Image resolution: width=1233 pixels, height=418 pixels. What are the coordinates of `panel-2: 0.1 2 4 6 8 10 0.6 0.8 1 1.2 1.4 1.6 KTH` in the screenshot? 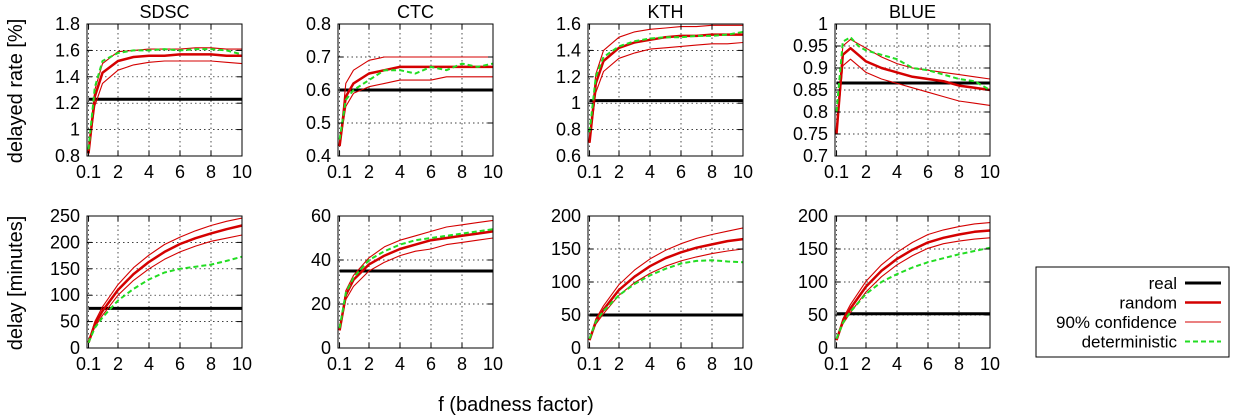 It's located at (654, 92).